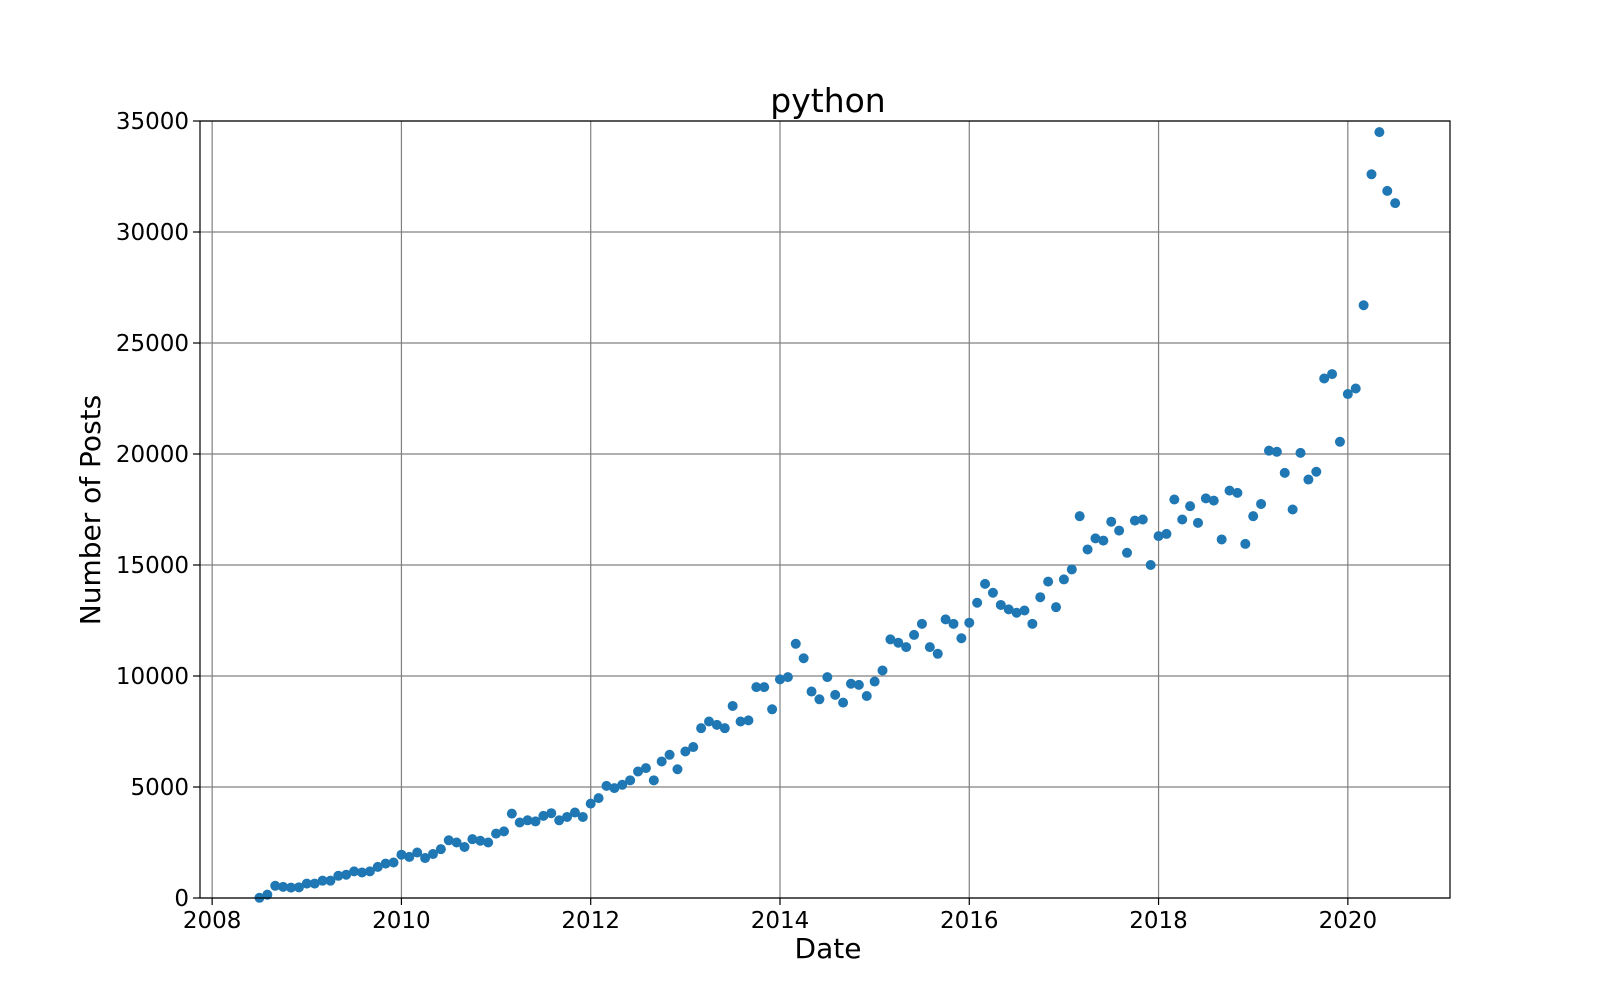 Image resolution: width=1600 pixels, height=1000 pixels. I want to click on y-axis-label: Number of Posts, so click(90, 510).